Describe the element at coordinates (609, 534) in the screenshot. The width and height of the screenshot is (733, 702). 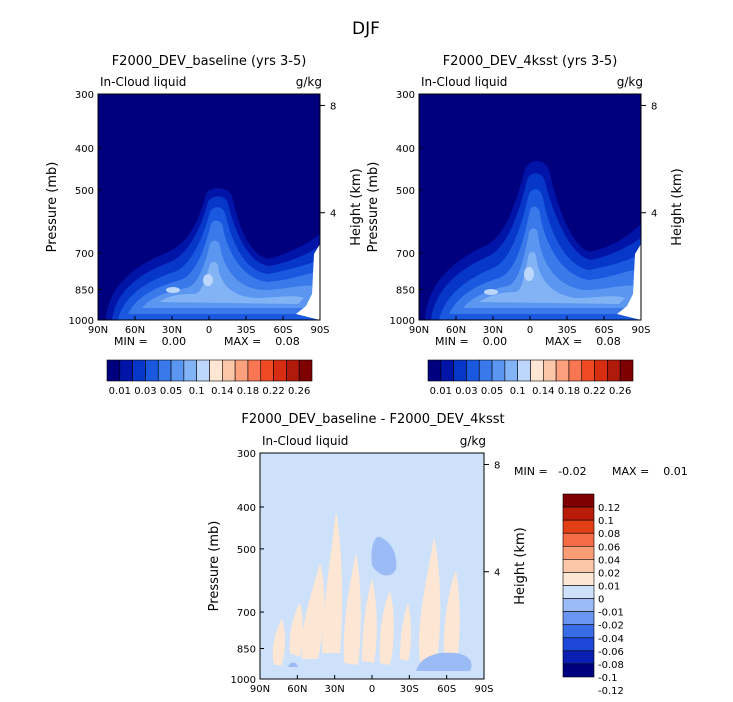
I see `colorbar-label: 0.08` at that location.